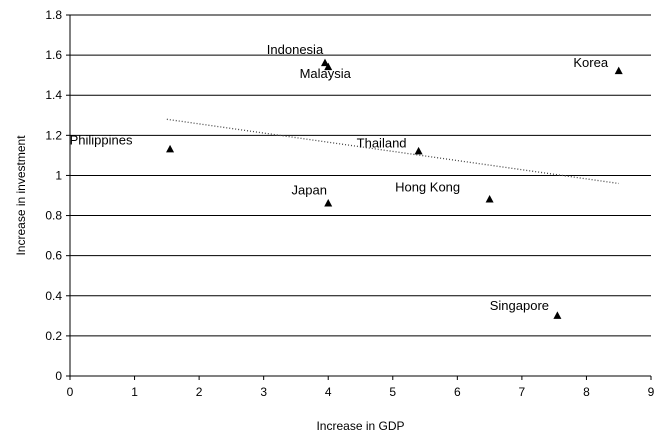 The height and width of the screenshot is (437, 655). Describe the element at coordinates (392, 151) in the screenshot. I see `trendline` at that location.